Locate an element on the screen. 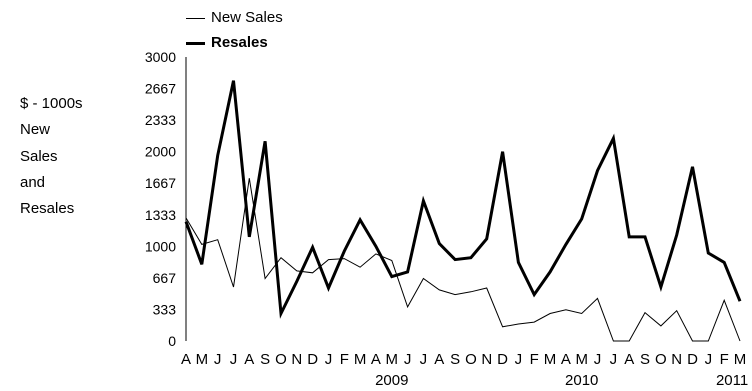  legend-label-resales: Resales is located at coordinates (239, 42).